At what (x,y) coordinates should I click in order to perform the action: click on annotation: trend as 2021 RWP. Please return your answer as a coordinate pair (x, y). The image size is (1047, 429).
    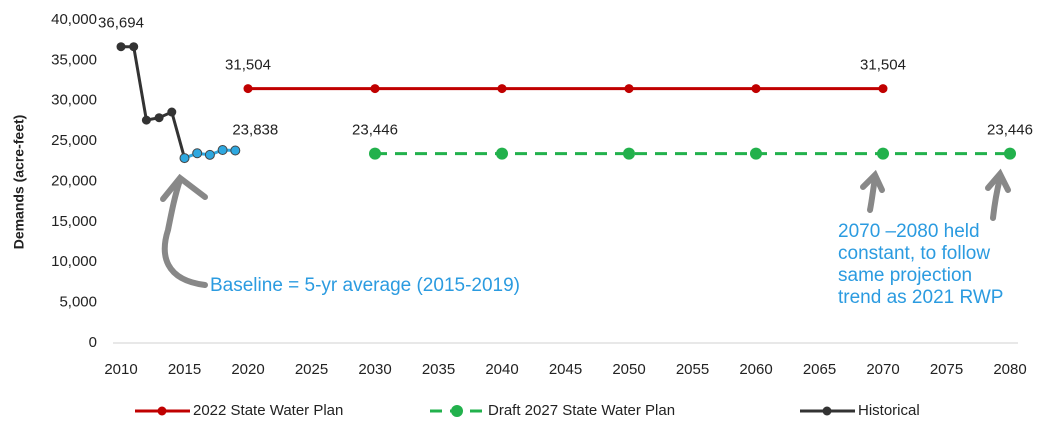
    Looking at the image, I should click on (920, 297).